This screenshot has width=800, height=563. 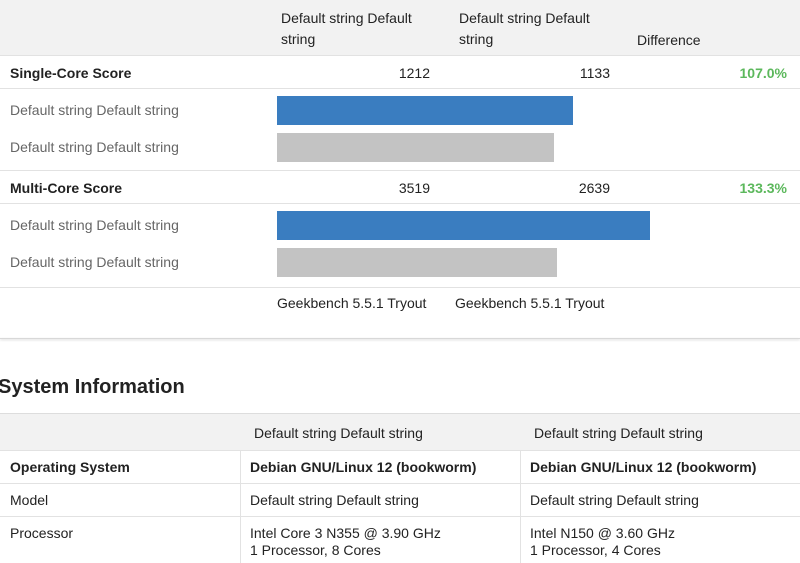 I want to click on difference: 133.3%, so click(x=763, y=188).